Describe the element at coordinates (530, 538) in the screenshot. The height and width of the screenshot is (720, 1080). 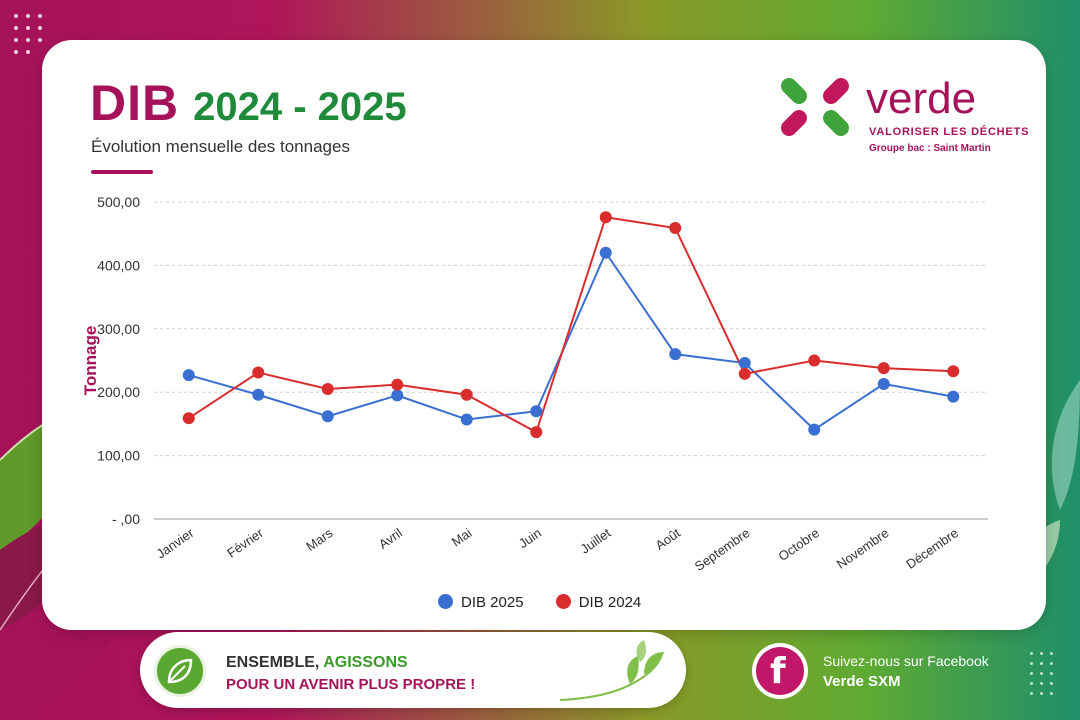
I see `x-tick-label: Juin` at that location.